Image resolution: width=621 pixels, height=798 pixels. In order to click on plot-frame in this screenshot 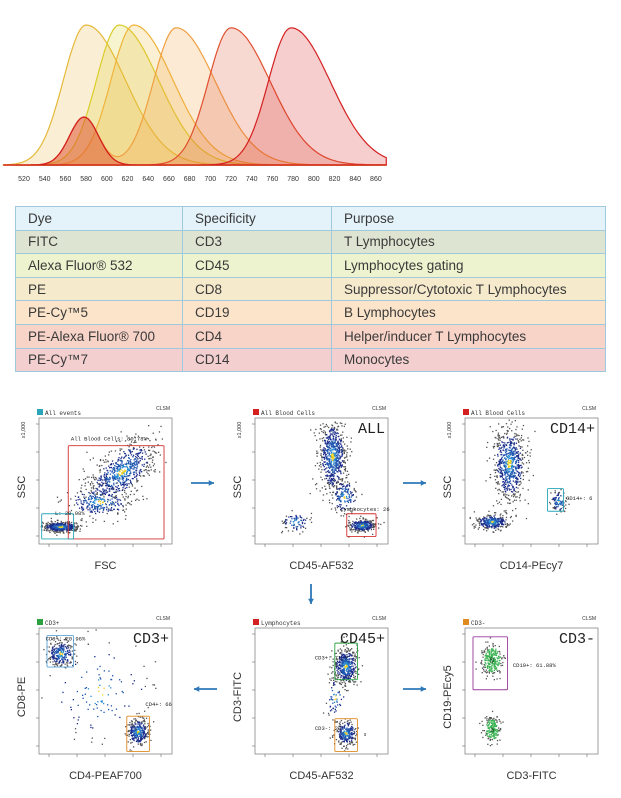, I will do `click(321, 691)`.